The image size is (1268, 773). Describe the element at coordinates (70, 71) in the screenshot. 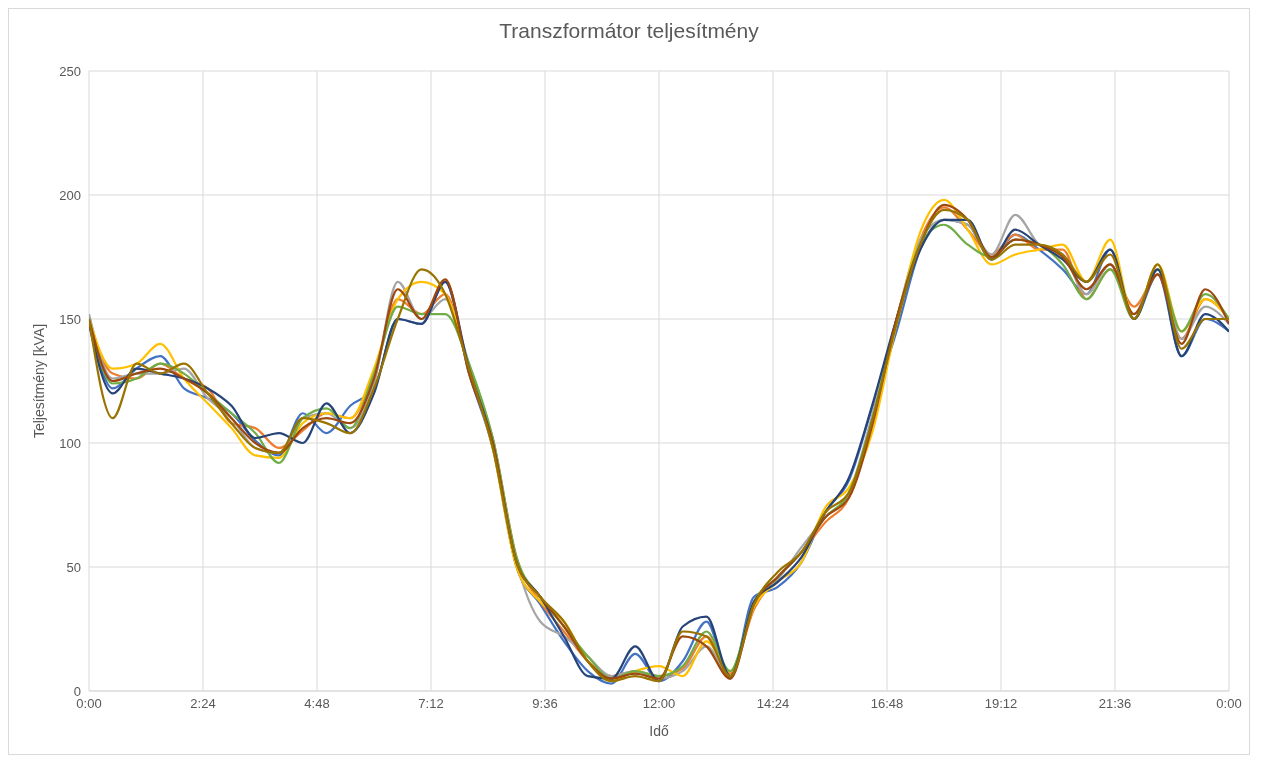

I see `y-tick-label: 250` at that location.